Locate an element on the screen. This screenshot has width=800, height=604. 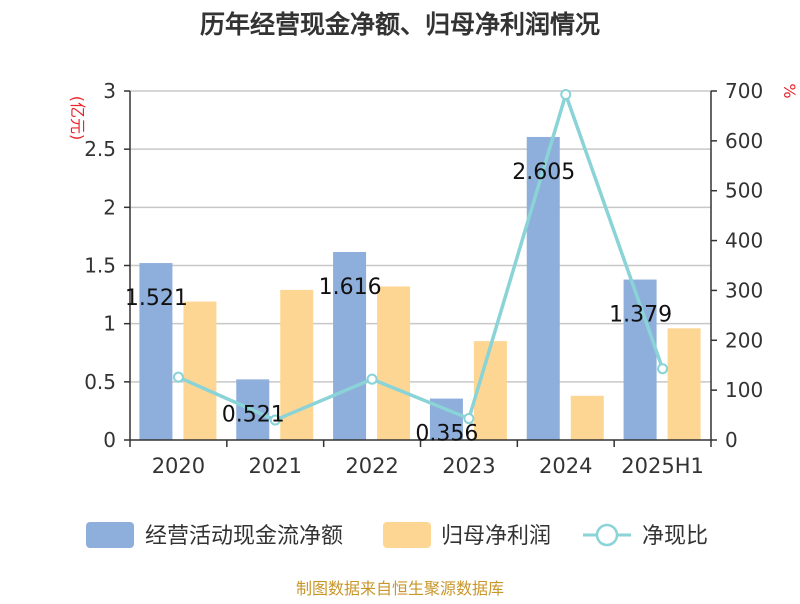
legend-swatch-net-profit is located at coordinates (407, 535).